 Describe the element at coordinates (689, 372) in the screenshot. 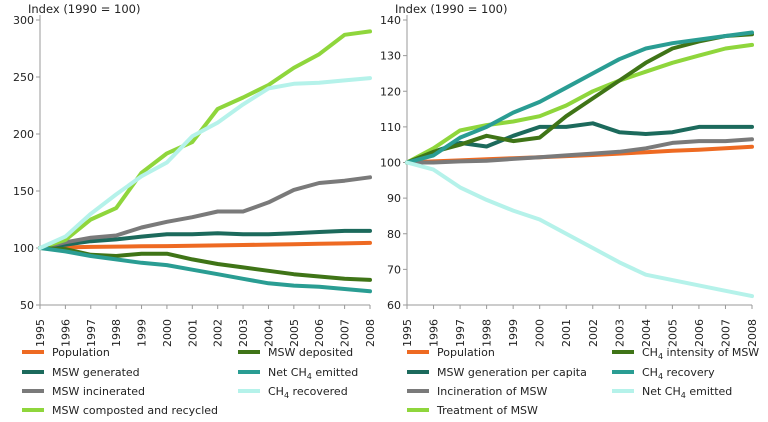

I see `legend-label-rest: recovery` at that location.